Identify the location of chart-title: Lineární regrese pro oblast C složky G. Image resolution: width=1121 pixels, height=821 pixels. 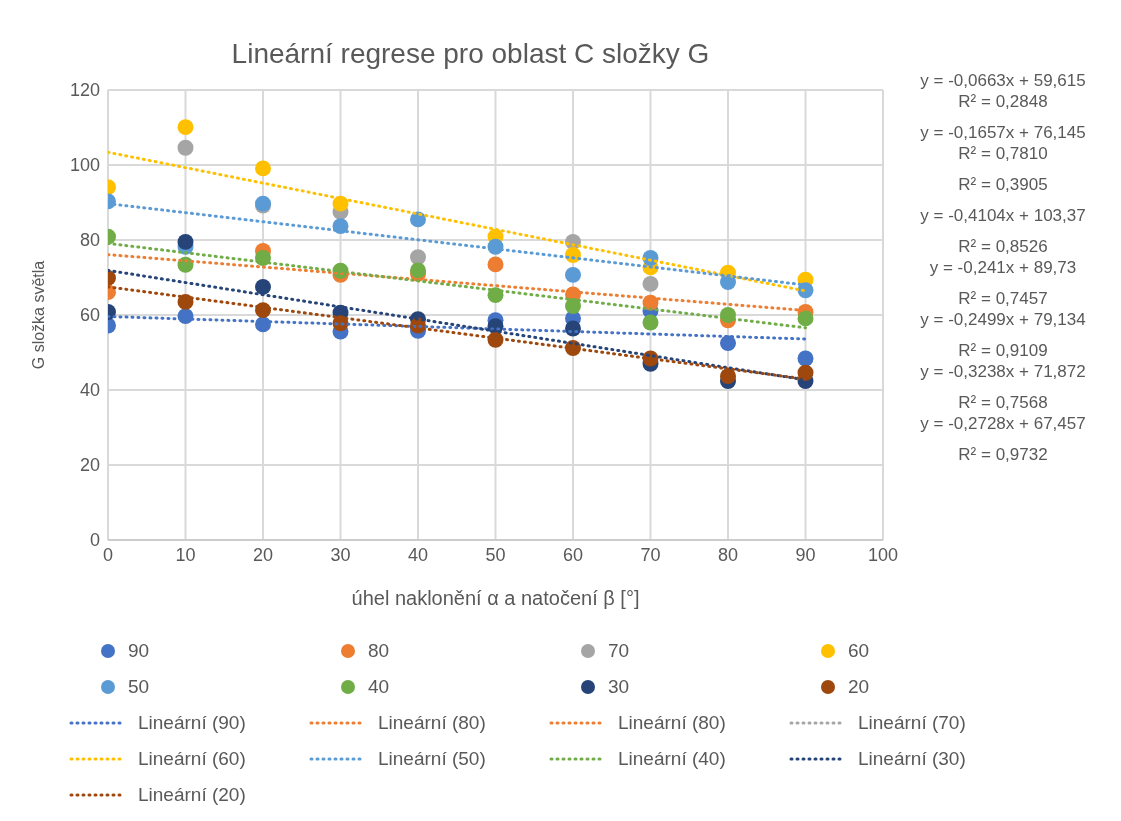
(470, 53).